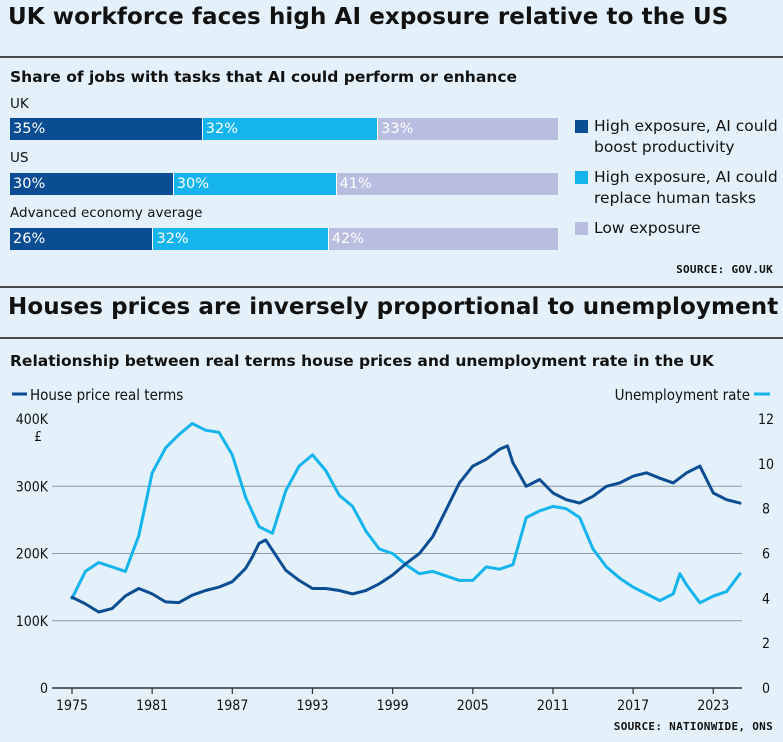 Image resolution: width=783 pixels, height=742 pixels. I want to click on y-tick-right: 10, so click(766, 465).